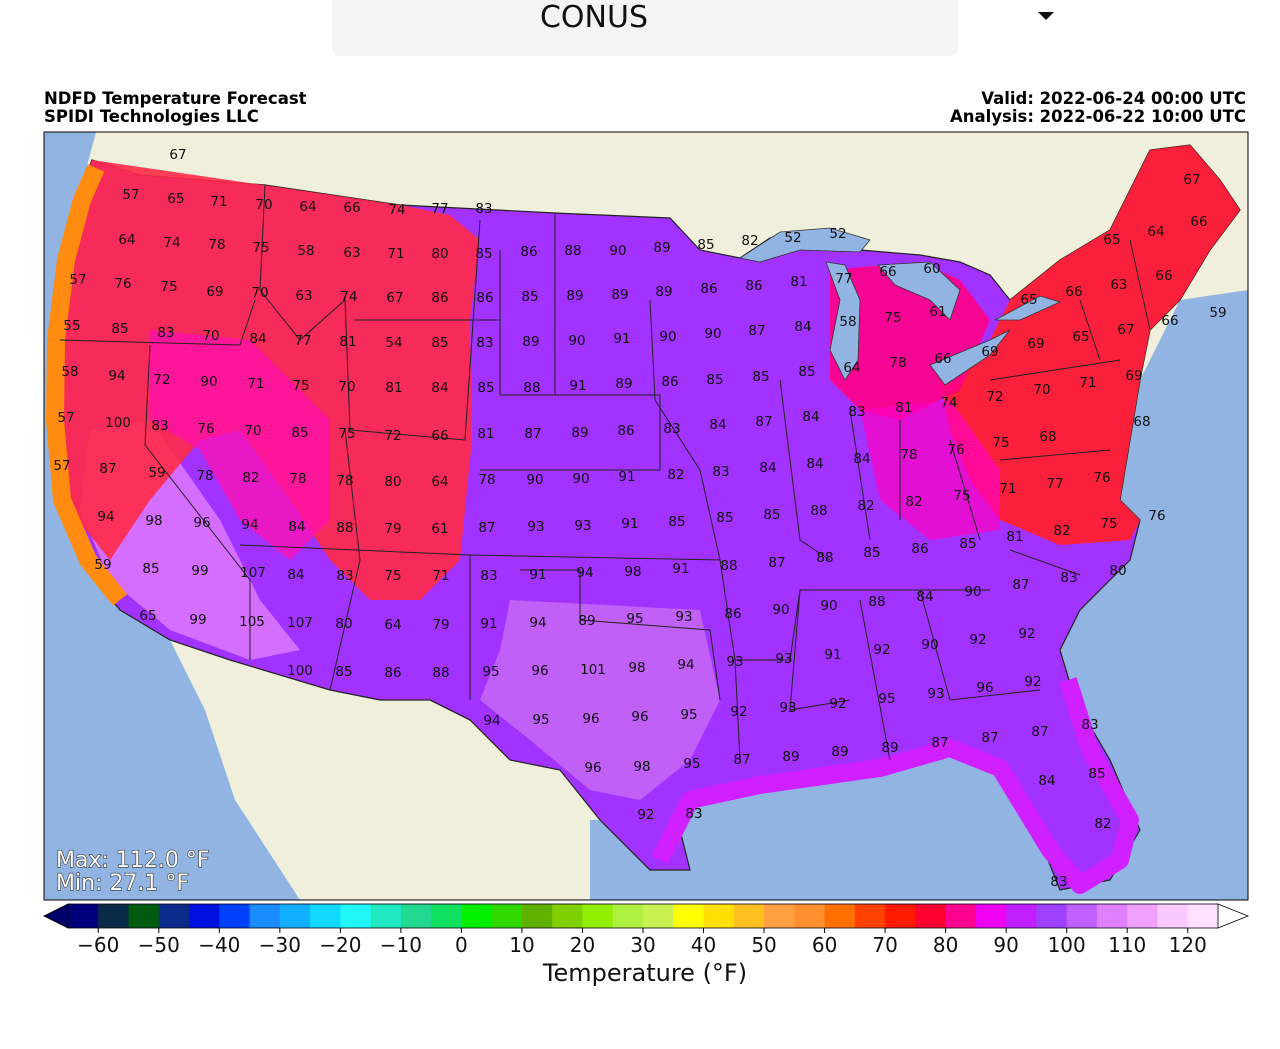 The width and height of the screenshot is (1280, 1049). I want to click on colorbar-tick-label: 10, so click(521, 945).